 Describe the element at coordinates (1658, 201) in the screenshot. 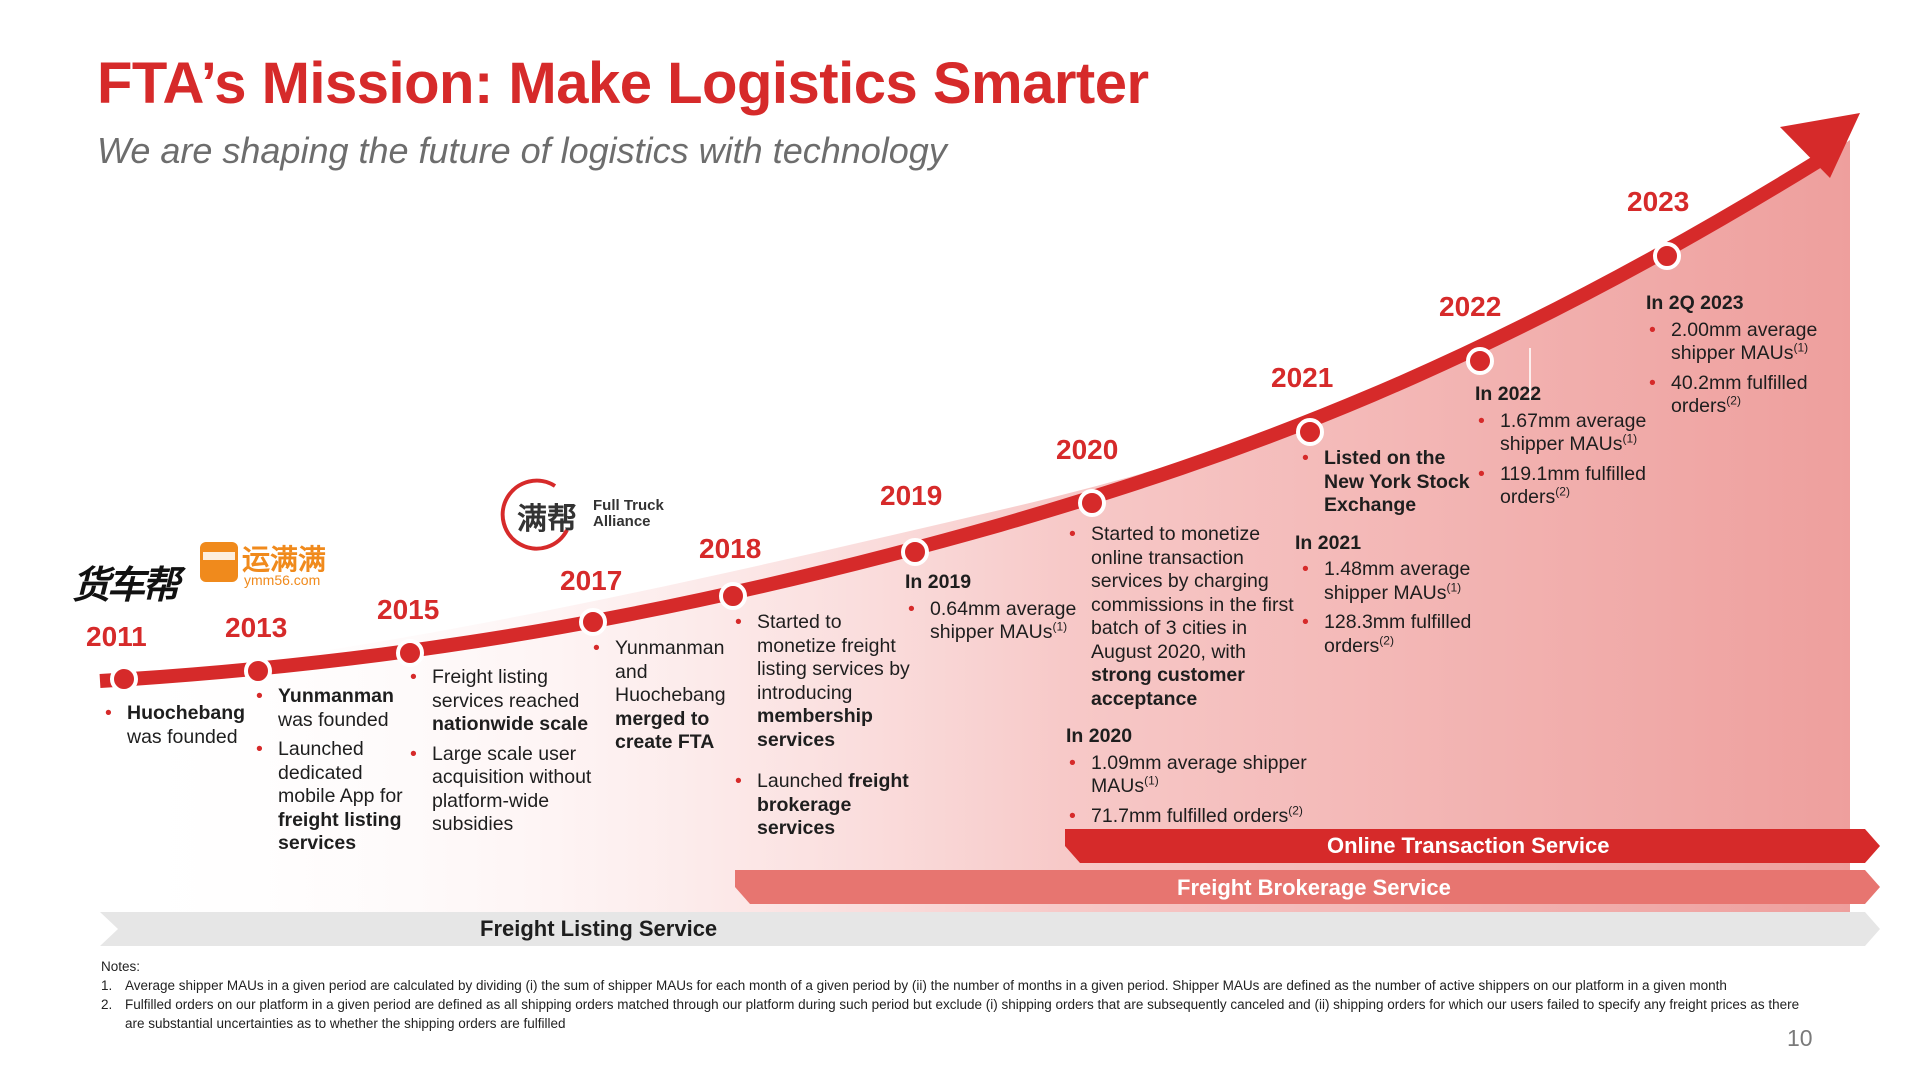

I see `year-2023: 2023` at that location.